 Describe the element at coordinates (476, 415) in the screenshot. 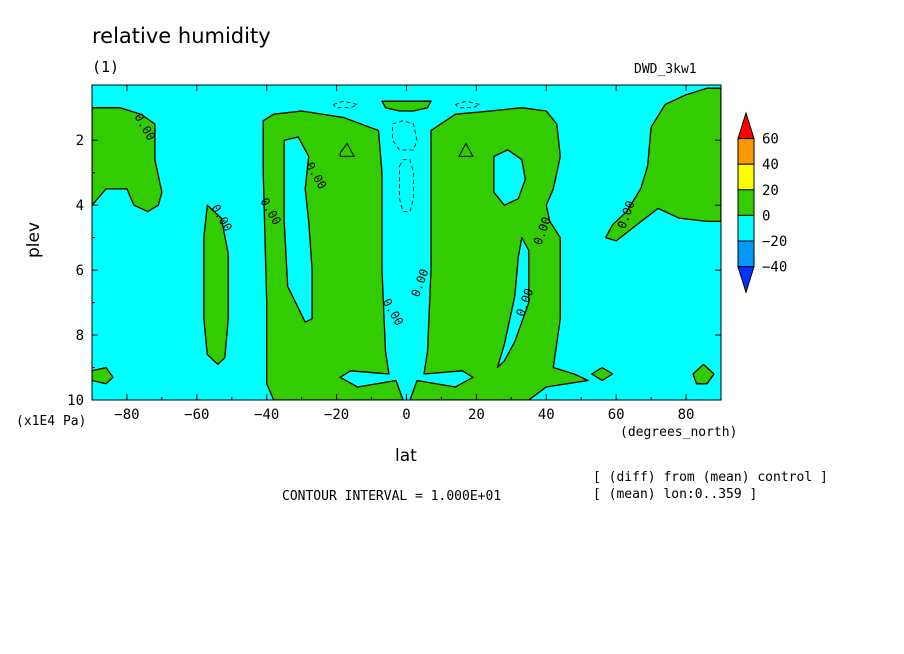

I see `x-tick-label-5: 20` at that location.